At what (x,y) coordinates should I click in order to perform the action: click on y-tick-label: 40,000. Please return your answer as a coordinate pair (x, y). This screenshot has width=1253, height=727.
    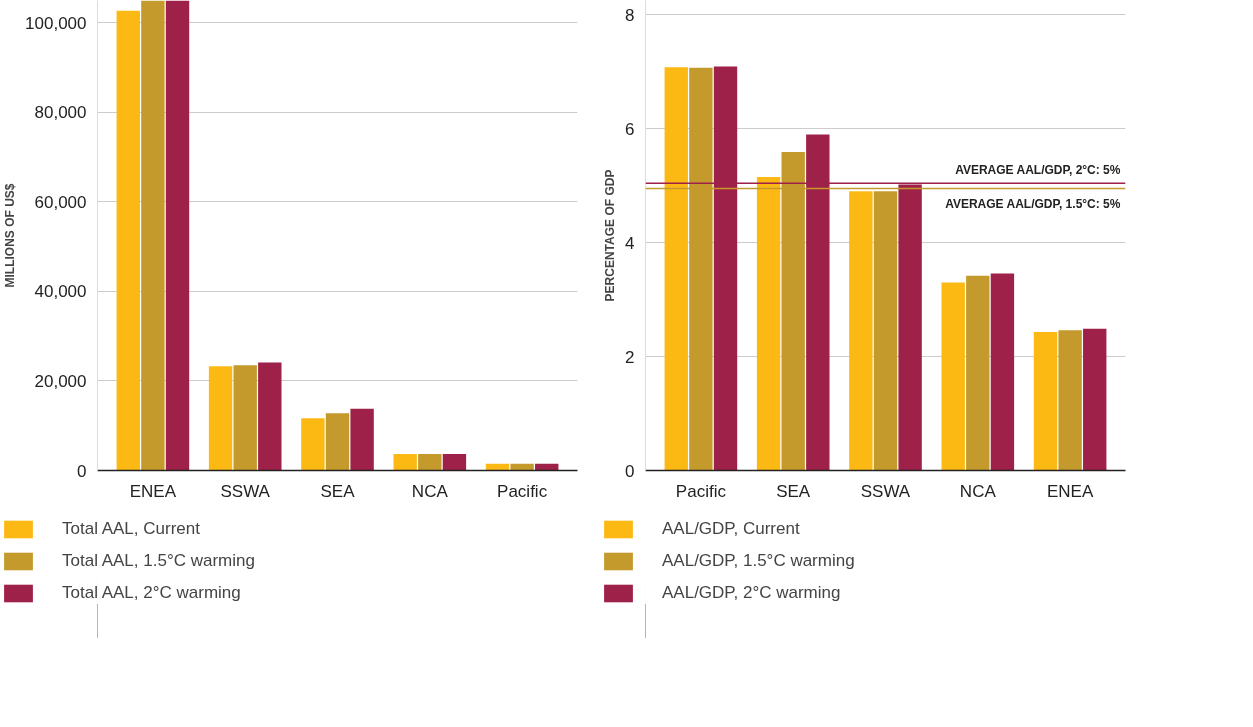
    Looking at the image, I should click on (60, 292).